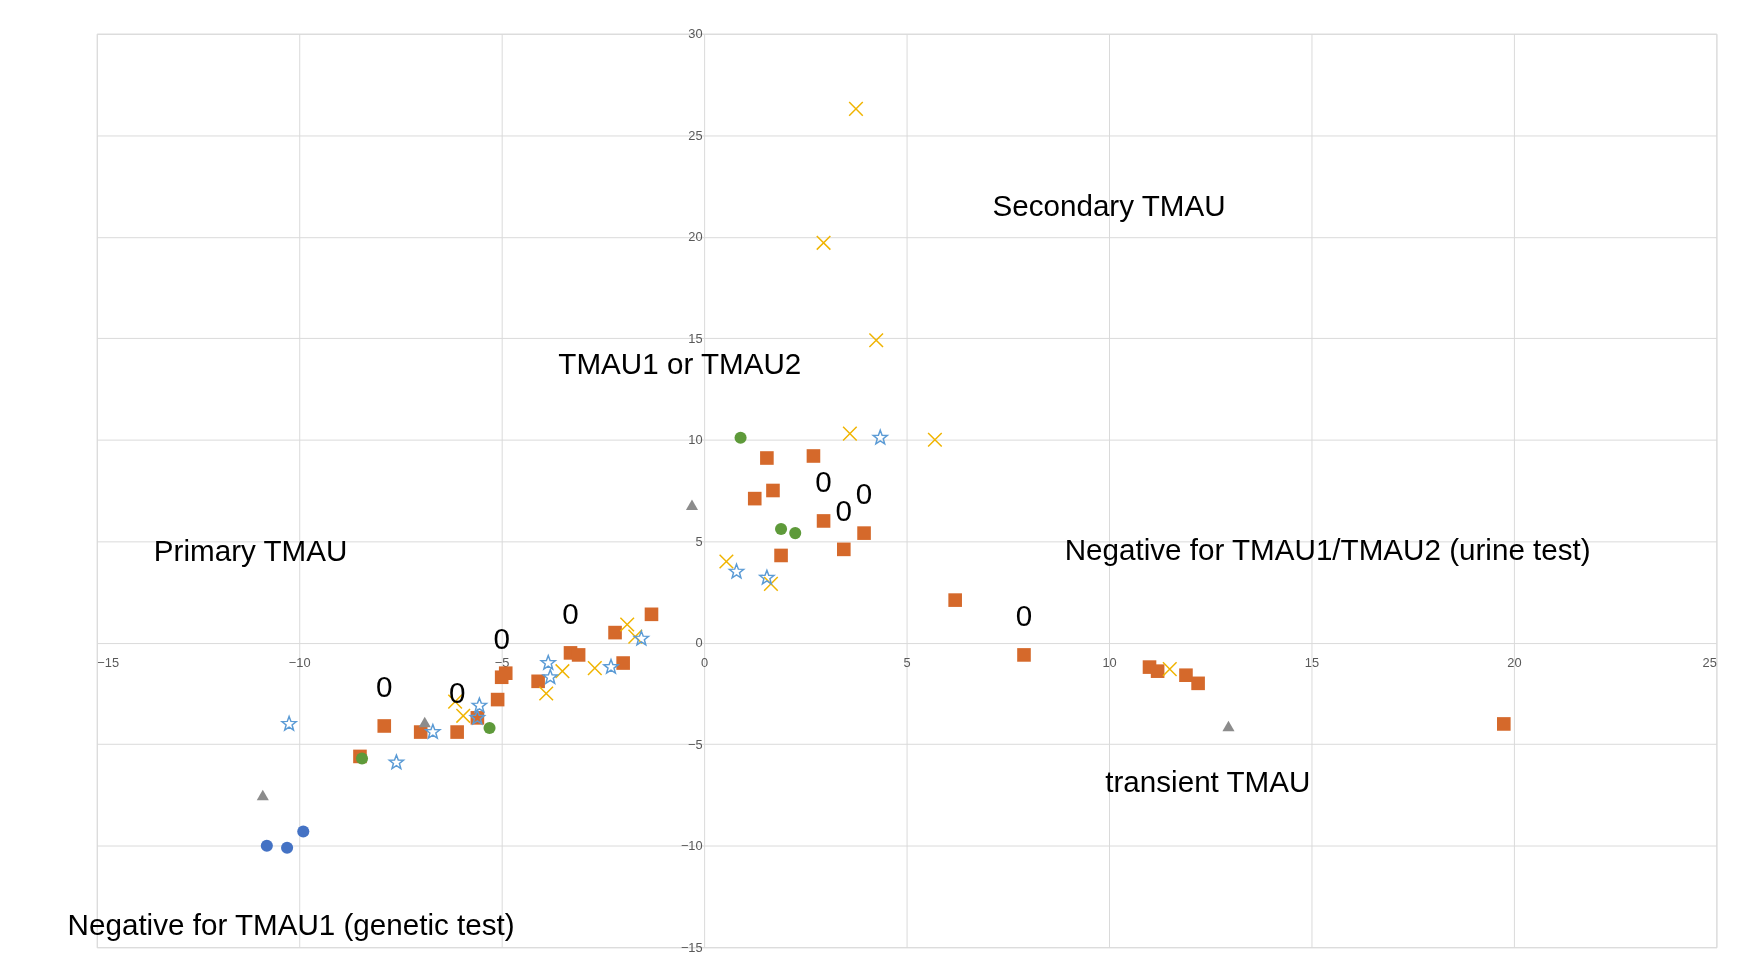 Image resolution: width=1746 pixels, height=972 pixels. What do you see at coordinates (1312, 662) in the screenshot?
I see `x-tick-label: 15` at bounding box center [1312, 662].